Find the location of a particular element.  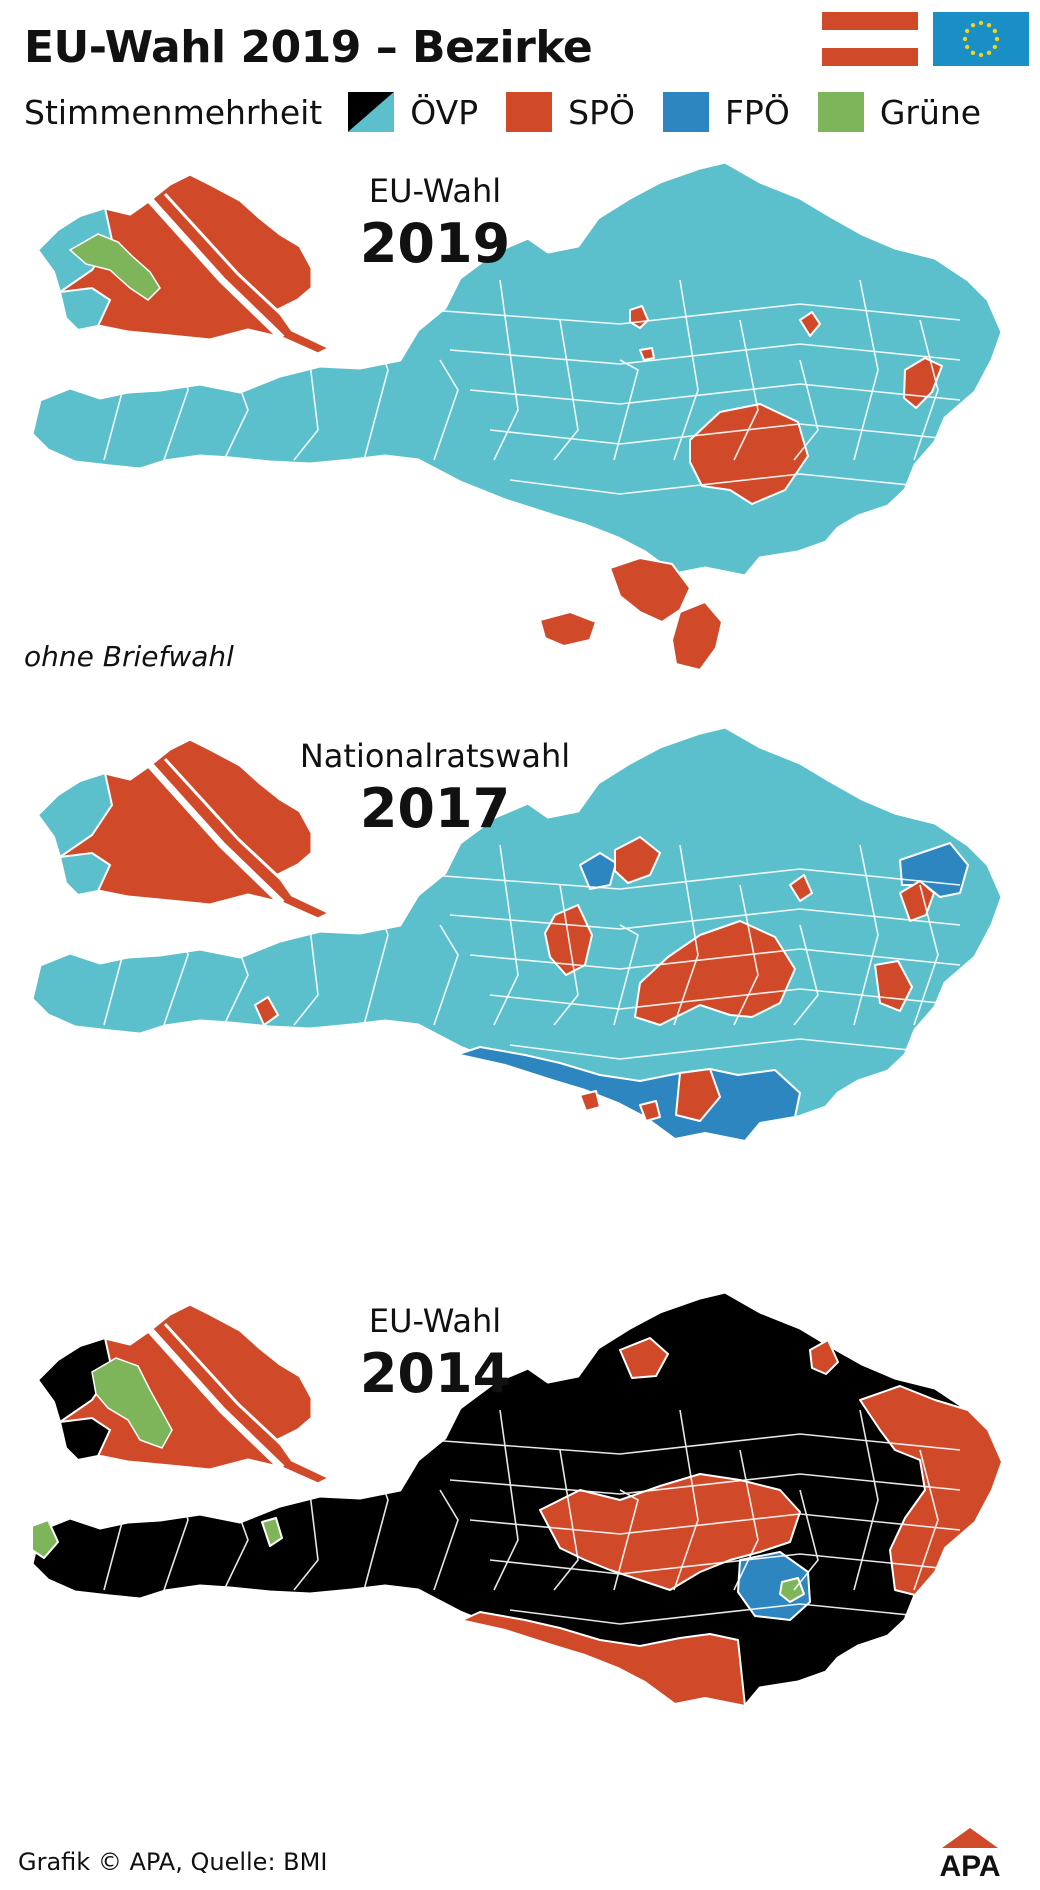

legend-item-gruene: Grüne is located at coordinates (899, 112).